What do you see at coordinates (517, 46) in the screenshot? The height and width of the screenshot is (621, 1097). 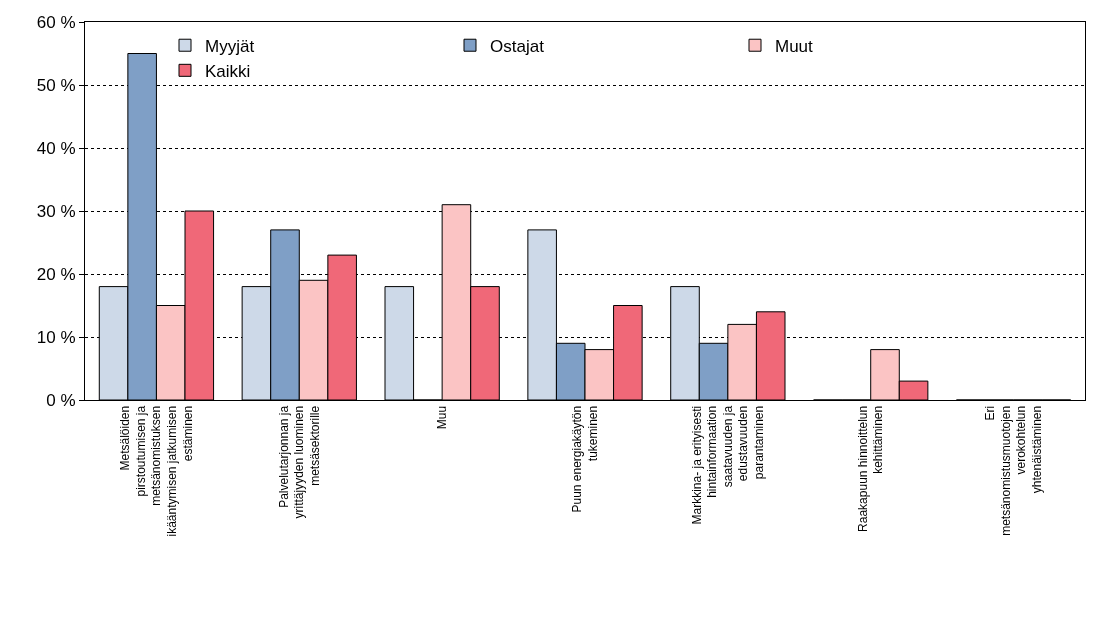 I see `legend-label: Ostajat` at bounding box center [517, 46].